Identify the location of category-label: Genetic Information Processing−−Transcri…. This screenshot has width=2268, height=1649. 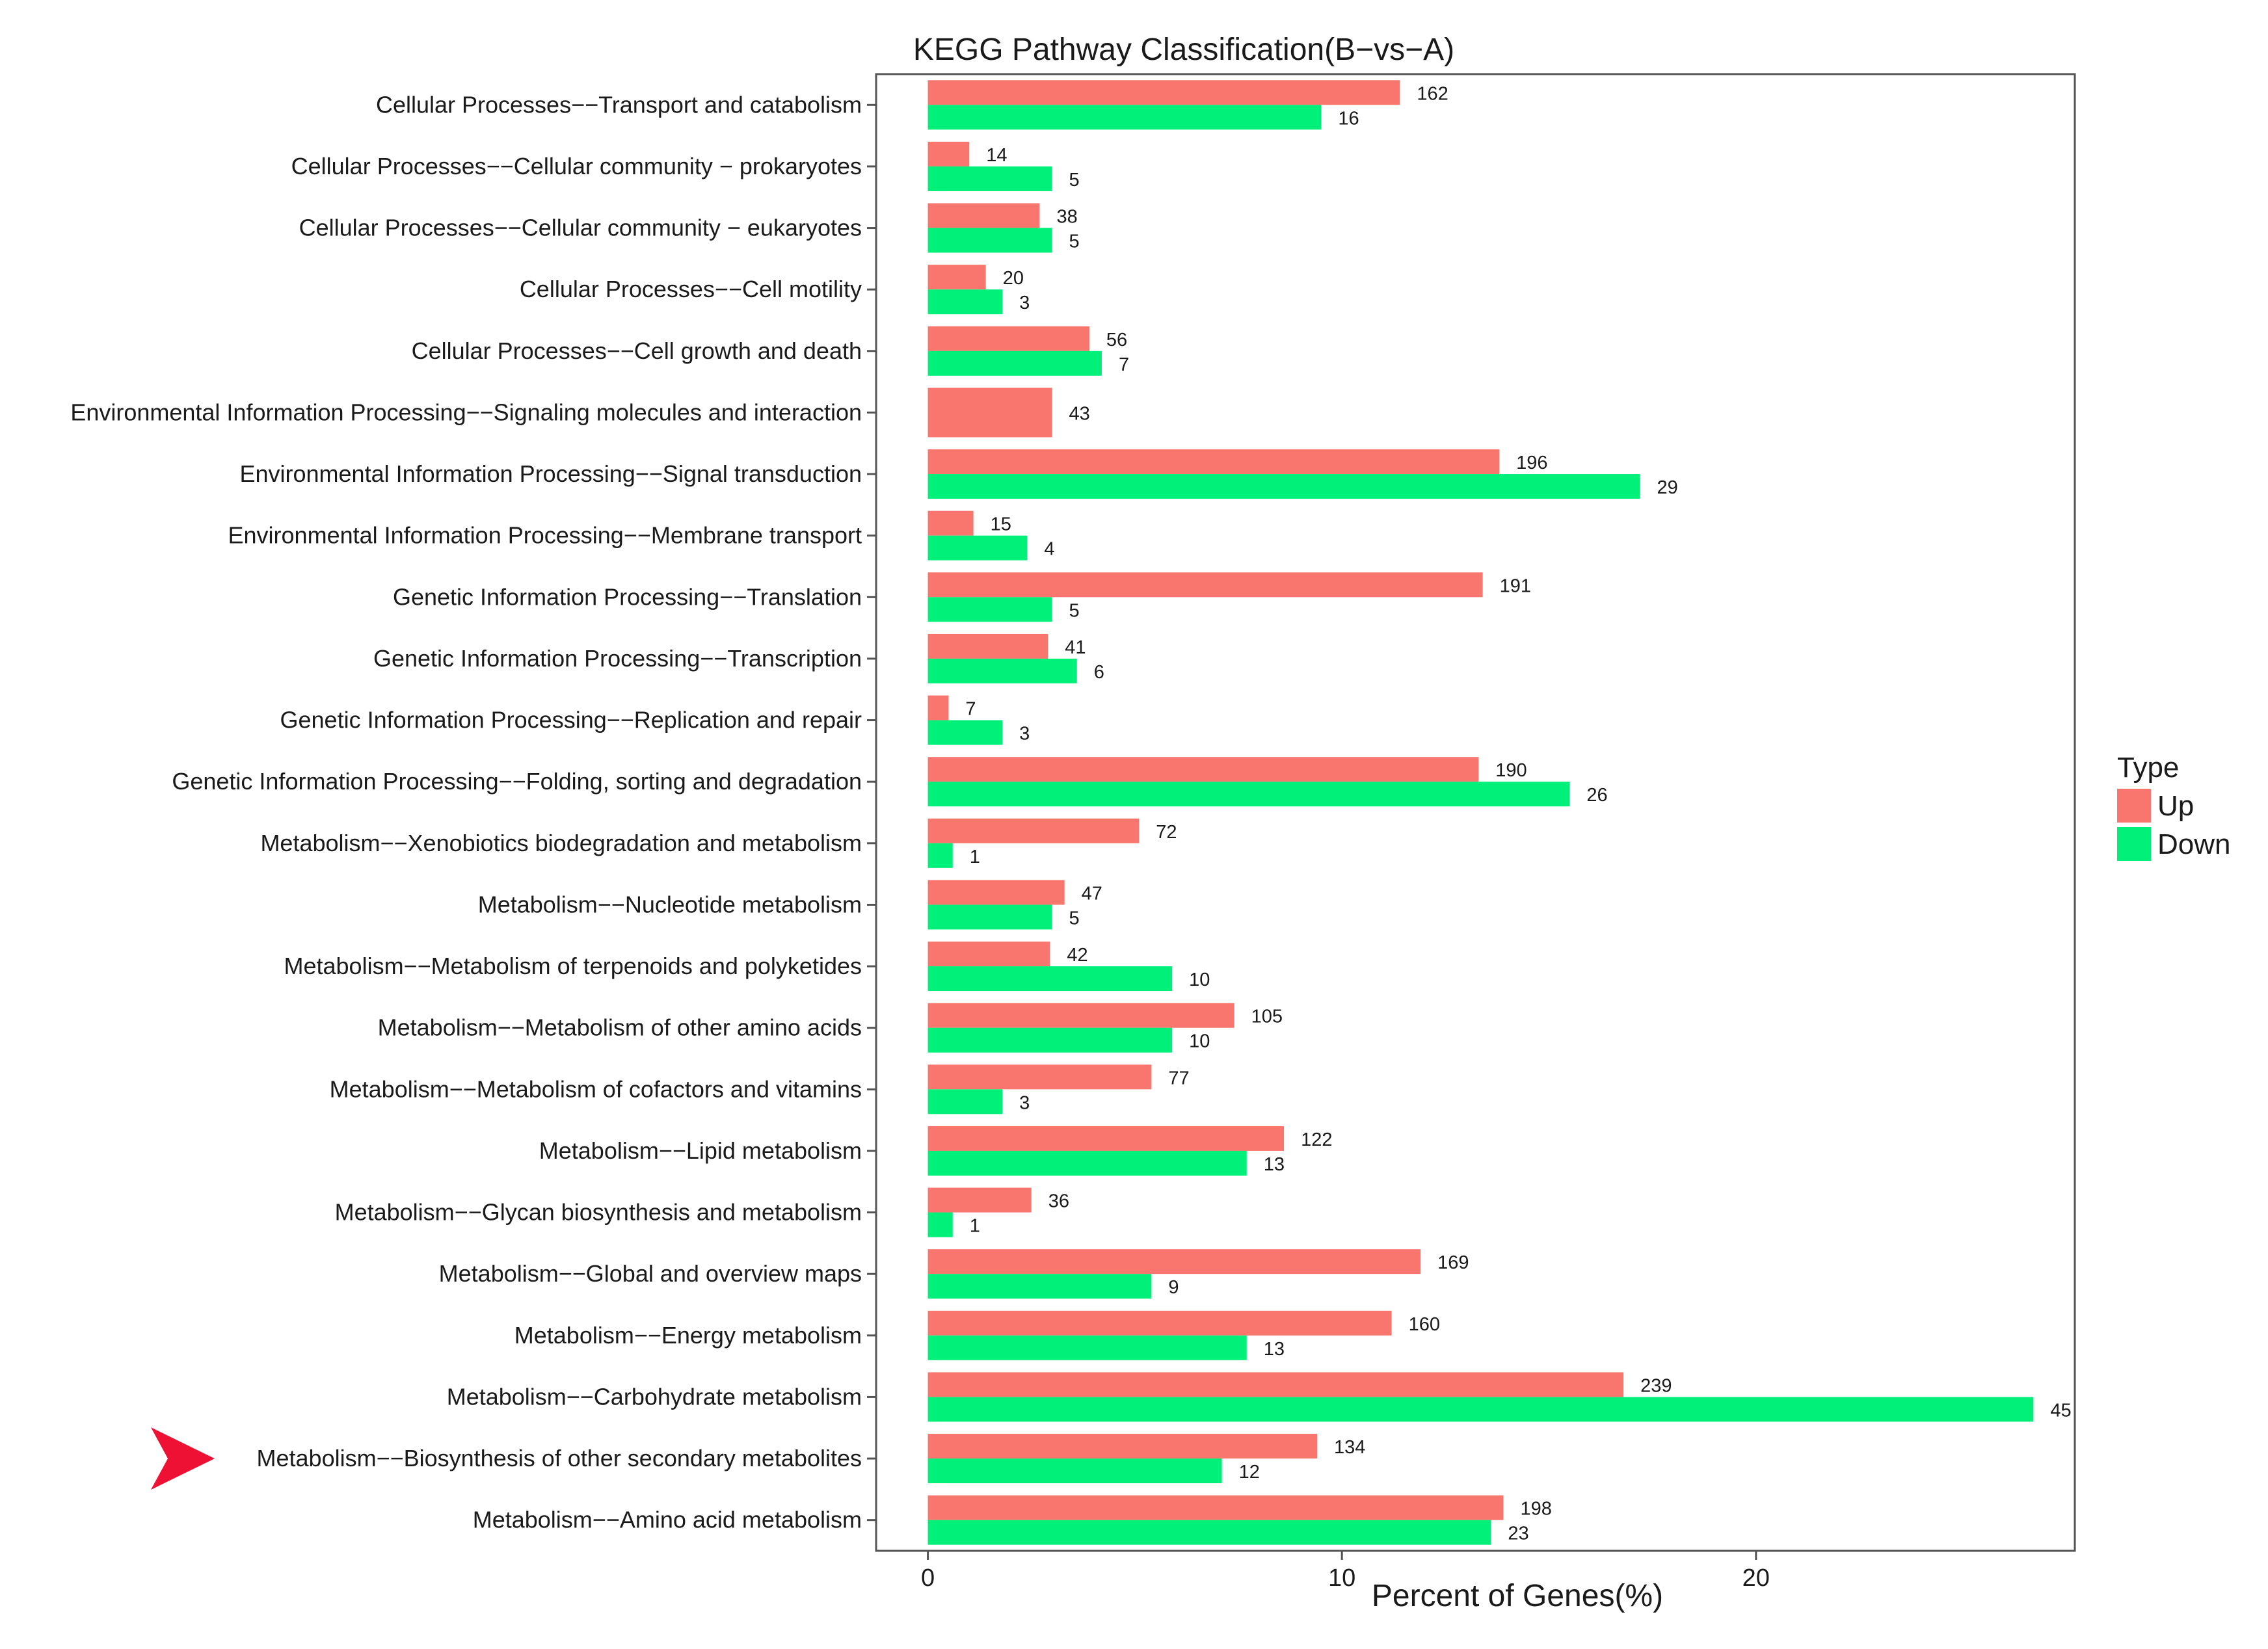
(617, 658).